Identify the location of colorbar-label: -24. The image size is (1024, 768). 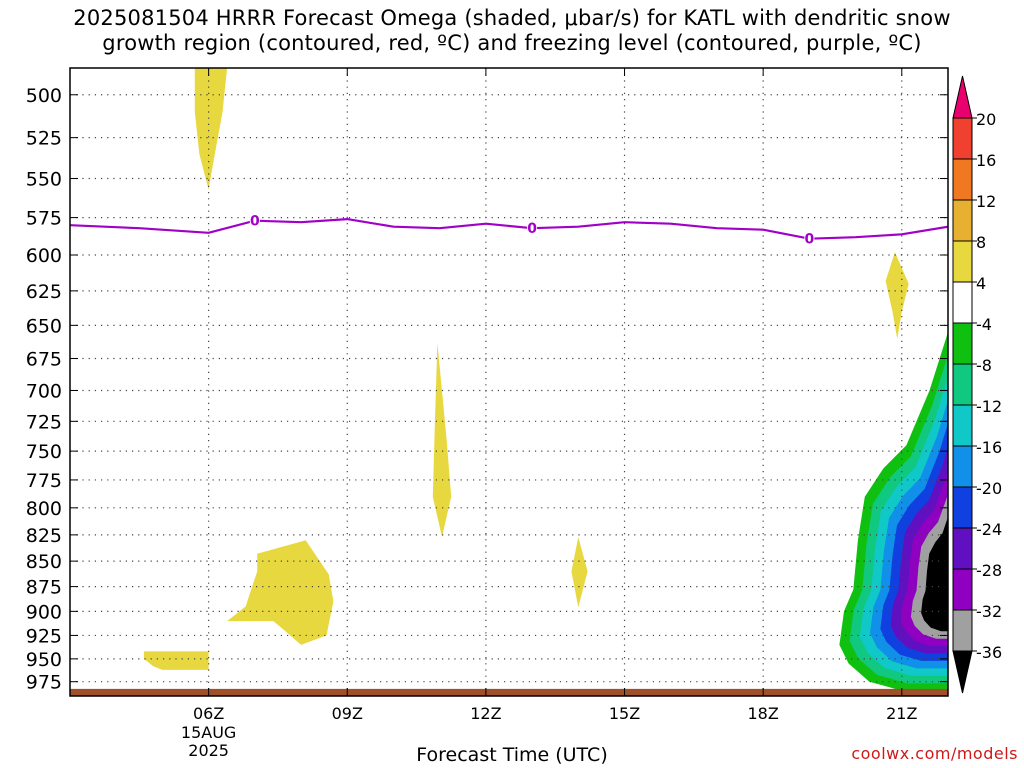
(989, 529).